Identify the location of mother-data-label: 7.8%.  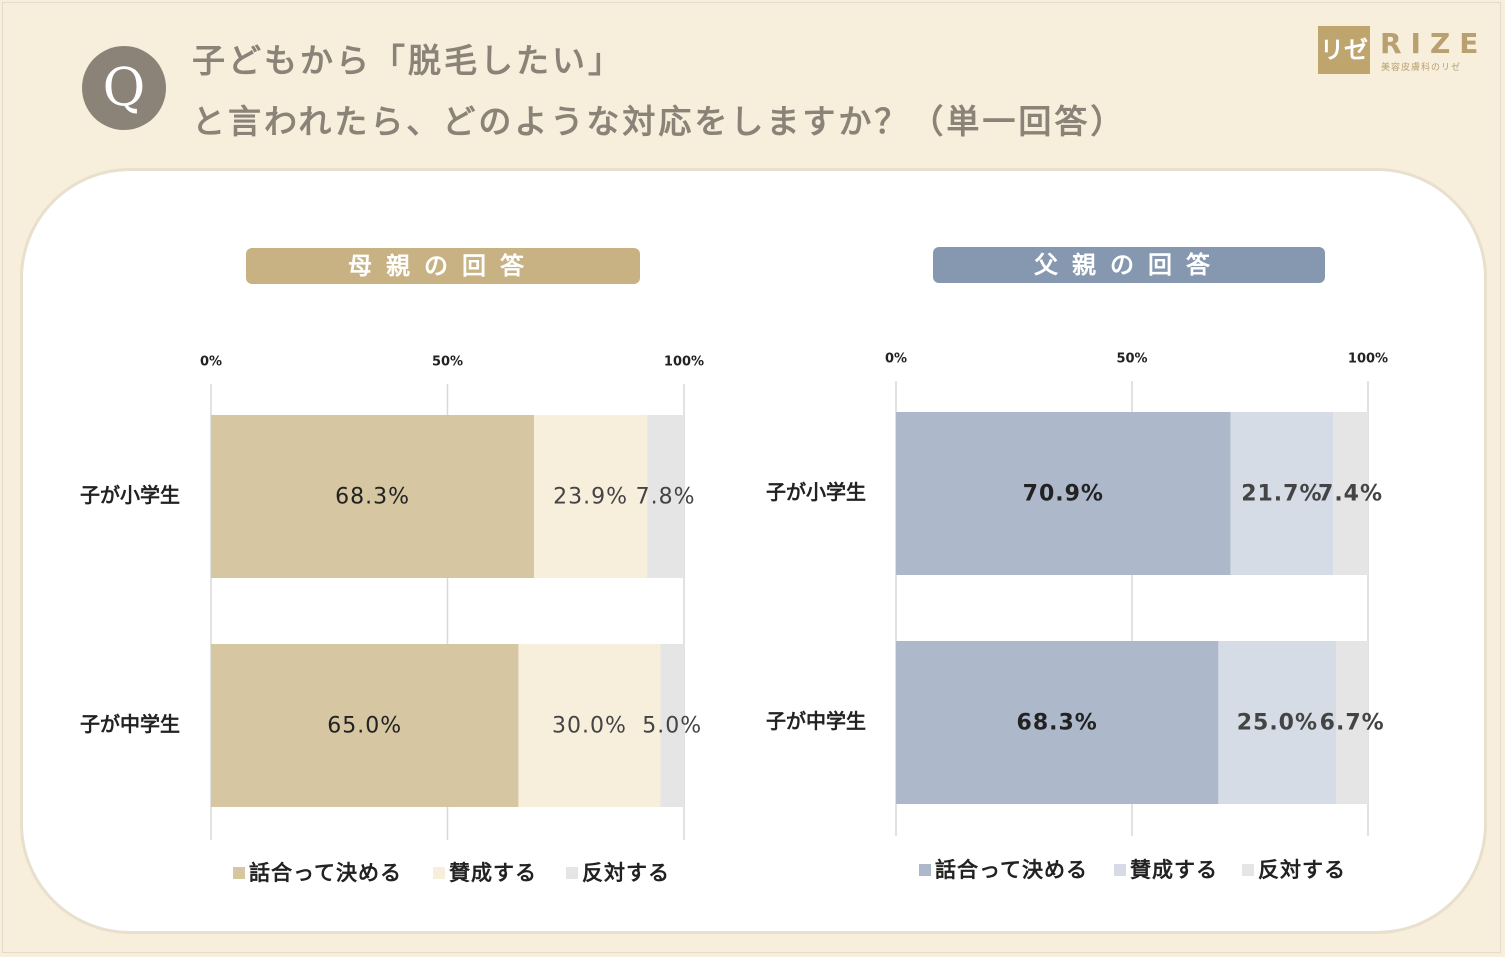
(666, 497).